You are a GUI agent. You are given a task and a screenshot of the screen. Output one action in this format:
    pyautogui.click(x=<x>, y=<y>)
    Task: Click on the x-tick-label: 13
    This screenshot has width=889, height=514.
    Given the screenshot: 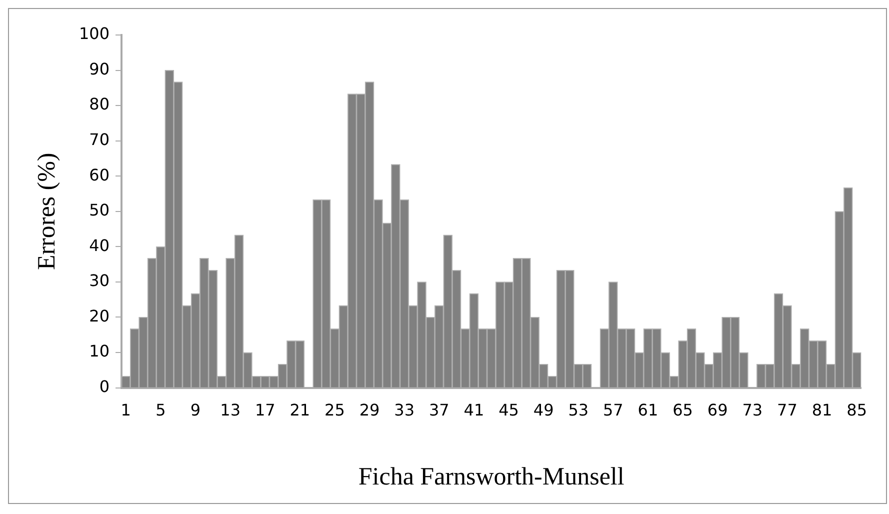 What is the action you would take?
    pyautogui.click(x=230, y=410)
    